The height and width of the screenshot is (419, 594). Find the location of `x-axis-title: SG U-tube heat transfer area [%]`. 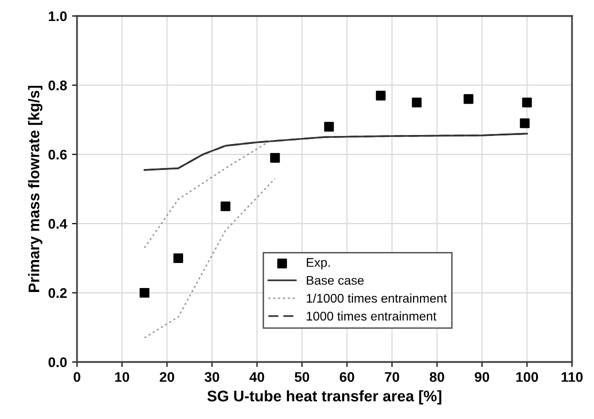

x-axis-title: SG U-tube heat transfer area [%] is located at coordinates (324, 397).